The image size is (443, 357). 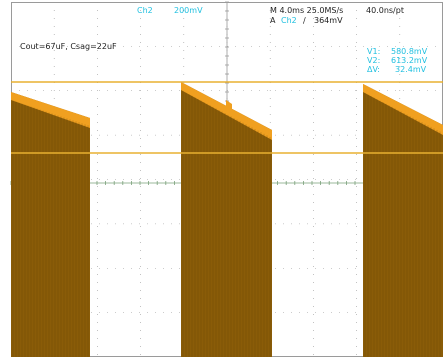 I want to click on cursor-v1-label: V1:, so click(x=374, y=51).